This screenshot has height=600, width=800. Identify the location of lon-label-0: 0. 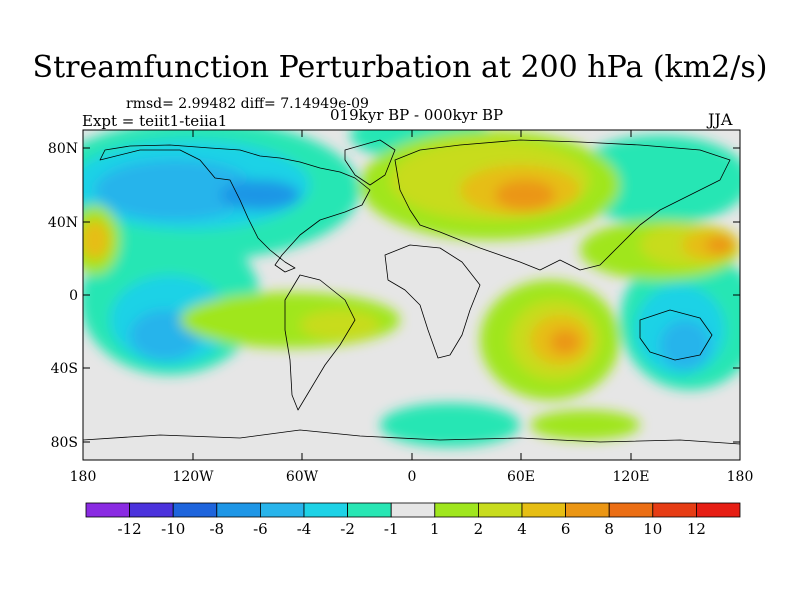
(412, 477).